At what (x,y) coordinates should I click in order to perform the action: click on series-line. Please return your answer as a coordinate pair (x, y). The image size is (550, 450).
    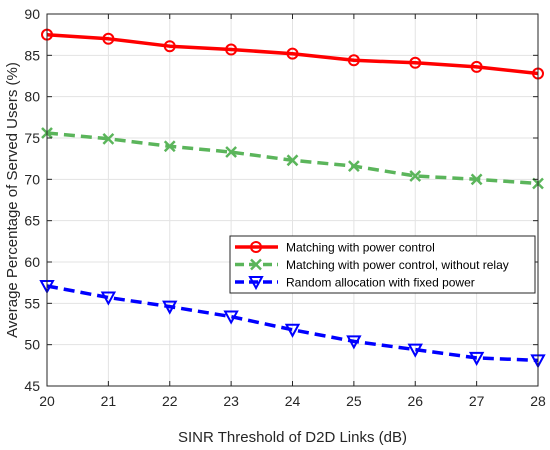
    Looking at the image, I should click on (292, 54).